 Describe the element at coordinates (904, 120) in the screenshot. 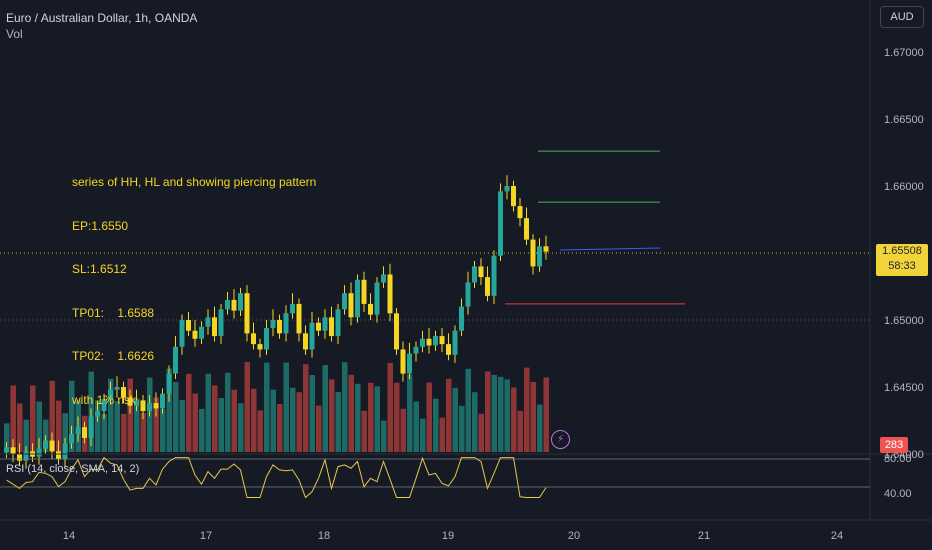

I see `price-tick-label: 1.66500` at that location.